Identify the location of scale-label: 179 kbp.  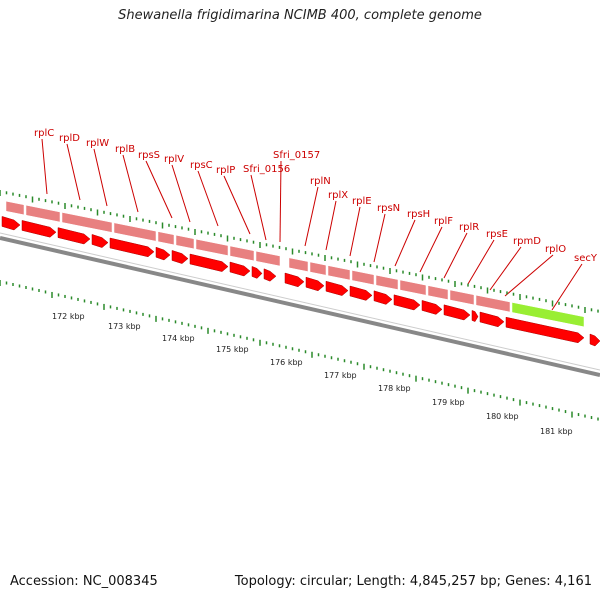
(448, 402).